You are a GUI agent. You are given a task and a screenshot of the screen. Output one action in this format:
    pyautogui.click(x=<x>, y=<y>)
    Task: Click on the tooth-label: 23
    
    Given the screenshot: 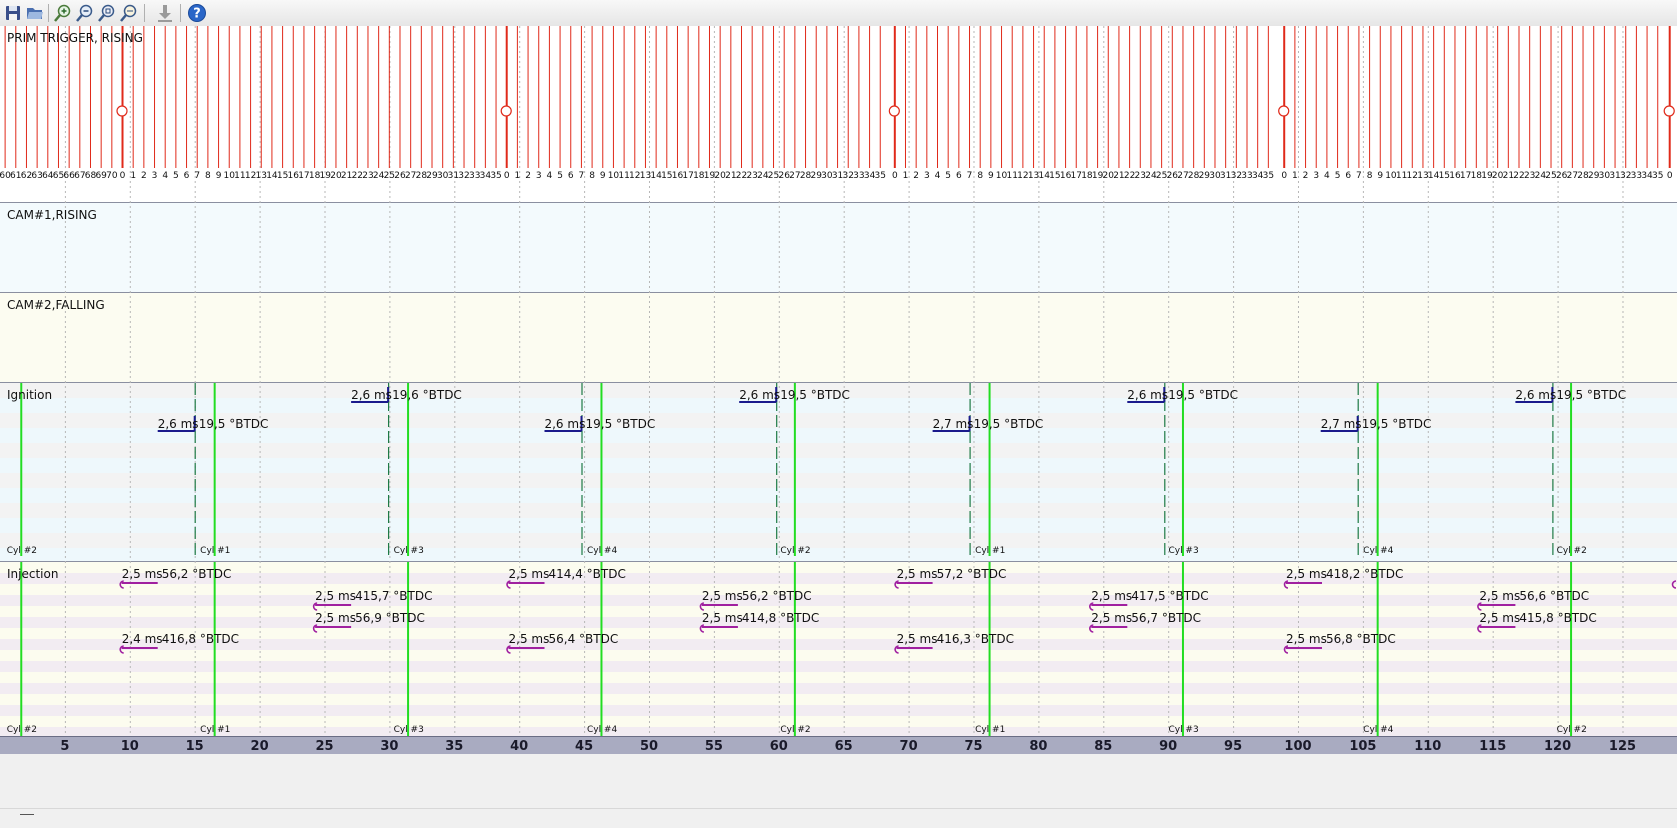 What is the action you would take?
    pyautogui.click(x=751, y=176)
    